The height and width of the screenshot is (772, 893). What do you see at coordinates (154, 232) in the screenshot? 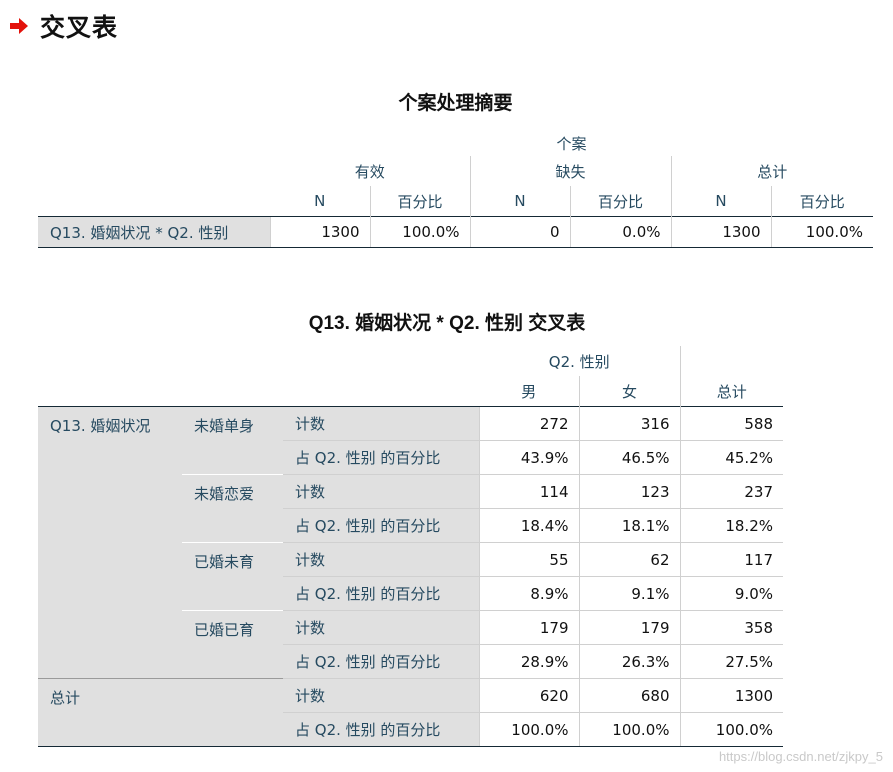
I see `row-label: Q13. 婚姻状况 * Q2. 性别` at bounding box center [154, 232].